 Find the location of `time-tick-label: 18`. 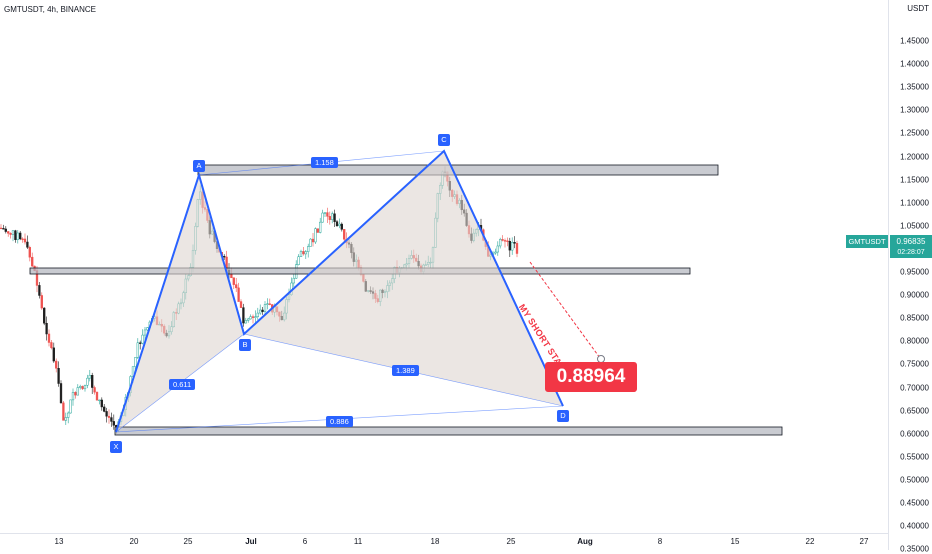

time-tick-label: 18 is located at coordinates (435, 541).